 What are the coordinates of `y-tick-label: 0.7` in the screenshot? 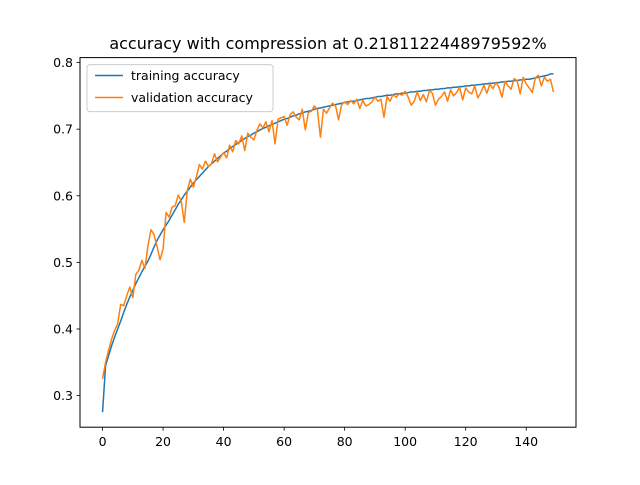 It's located at (63, 129).